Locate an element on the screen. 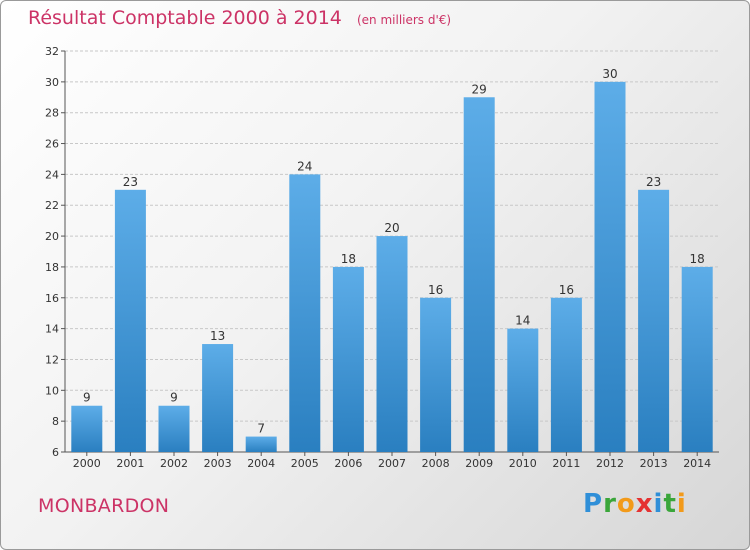 Image resolution: width=750 pixels, height=550 pixels. x-tick-label: 2002 is located at coordinates (174, 463).